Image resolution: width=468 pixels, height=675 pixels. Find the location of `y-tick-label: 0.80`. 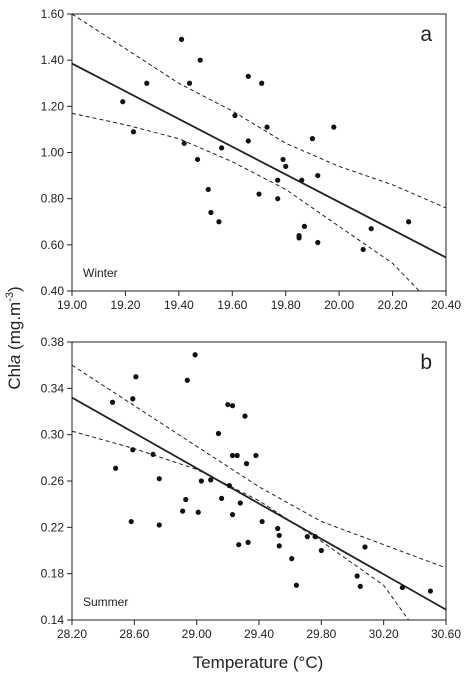

y-tick-label: 0.80 is located at coordinates (53, 199).